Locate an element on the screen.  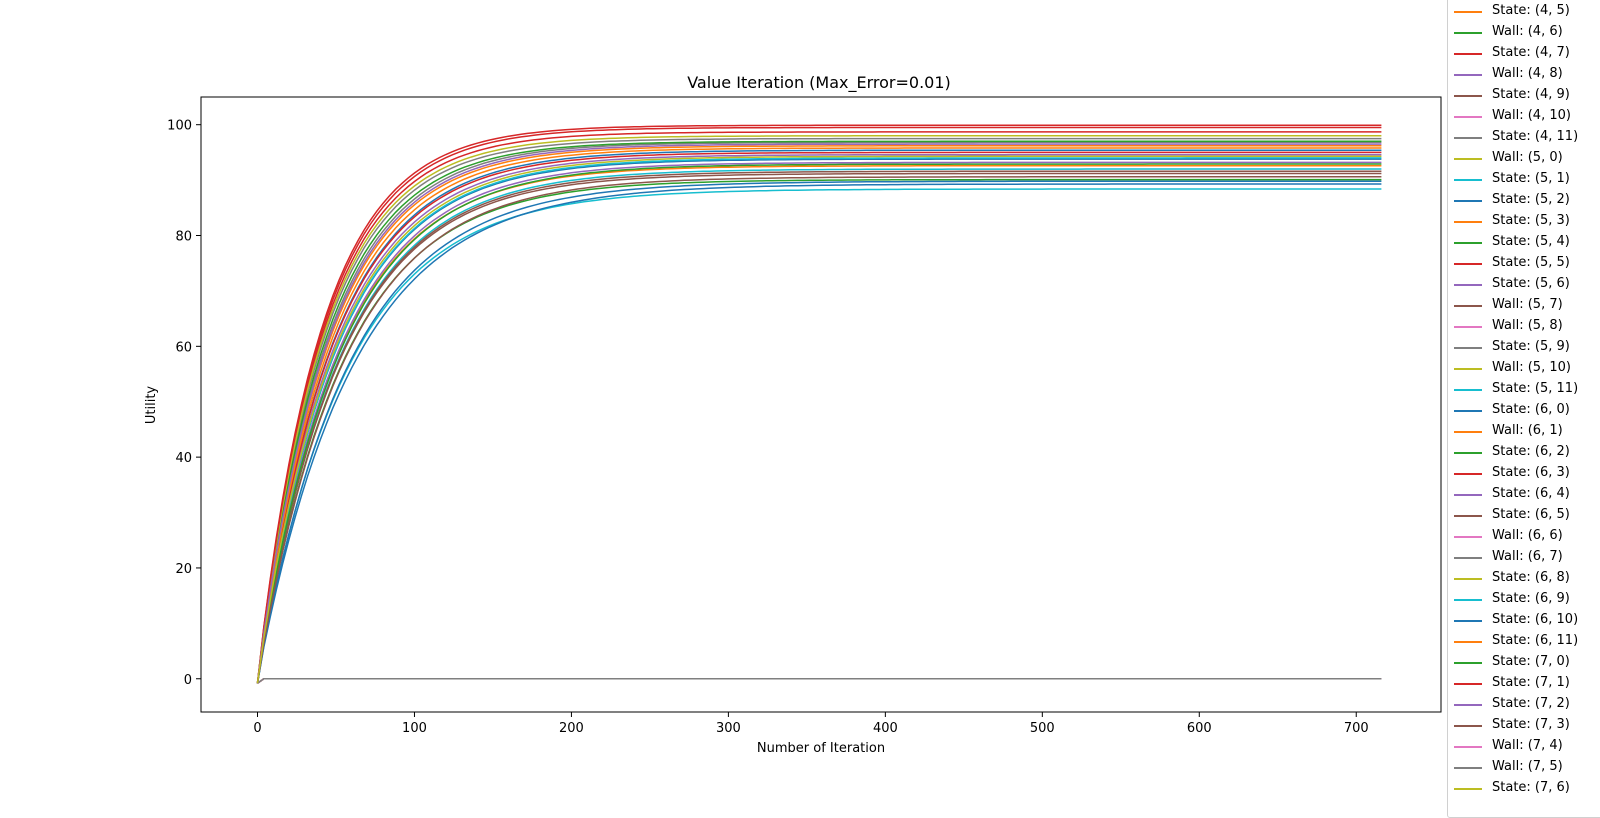
y-tick-label: 40 is located at coordinates (183, 458).